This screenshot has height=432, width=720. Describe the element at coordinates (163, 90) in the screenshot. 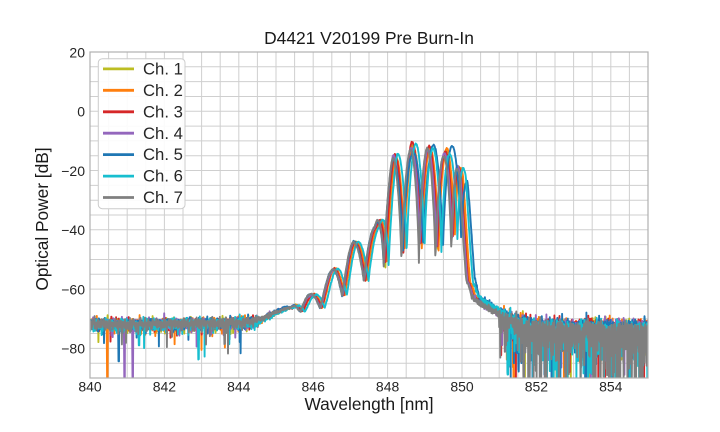

I see `svg-text: Ch. 2` at that location.